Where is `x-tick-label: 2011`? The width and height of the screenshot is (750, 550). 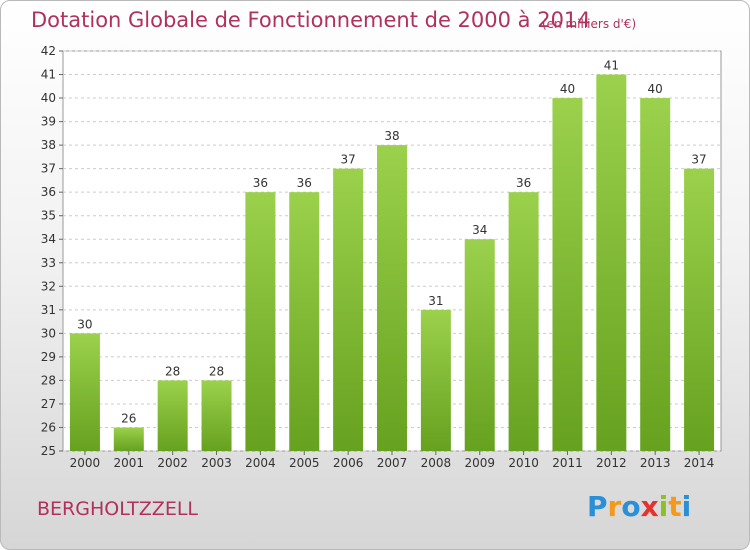
x-tick-label: 2011 is located at coordinates (567, 463).